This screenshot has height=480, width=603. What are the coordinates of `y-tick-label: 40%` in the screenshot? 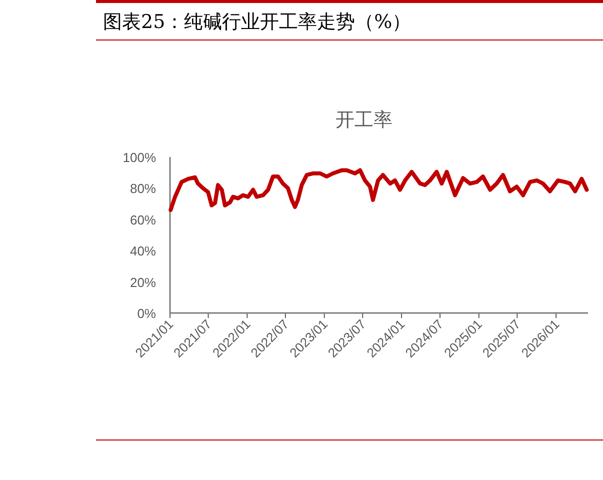 It's located at (143, 251).